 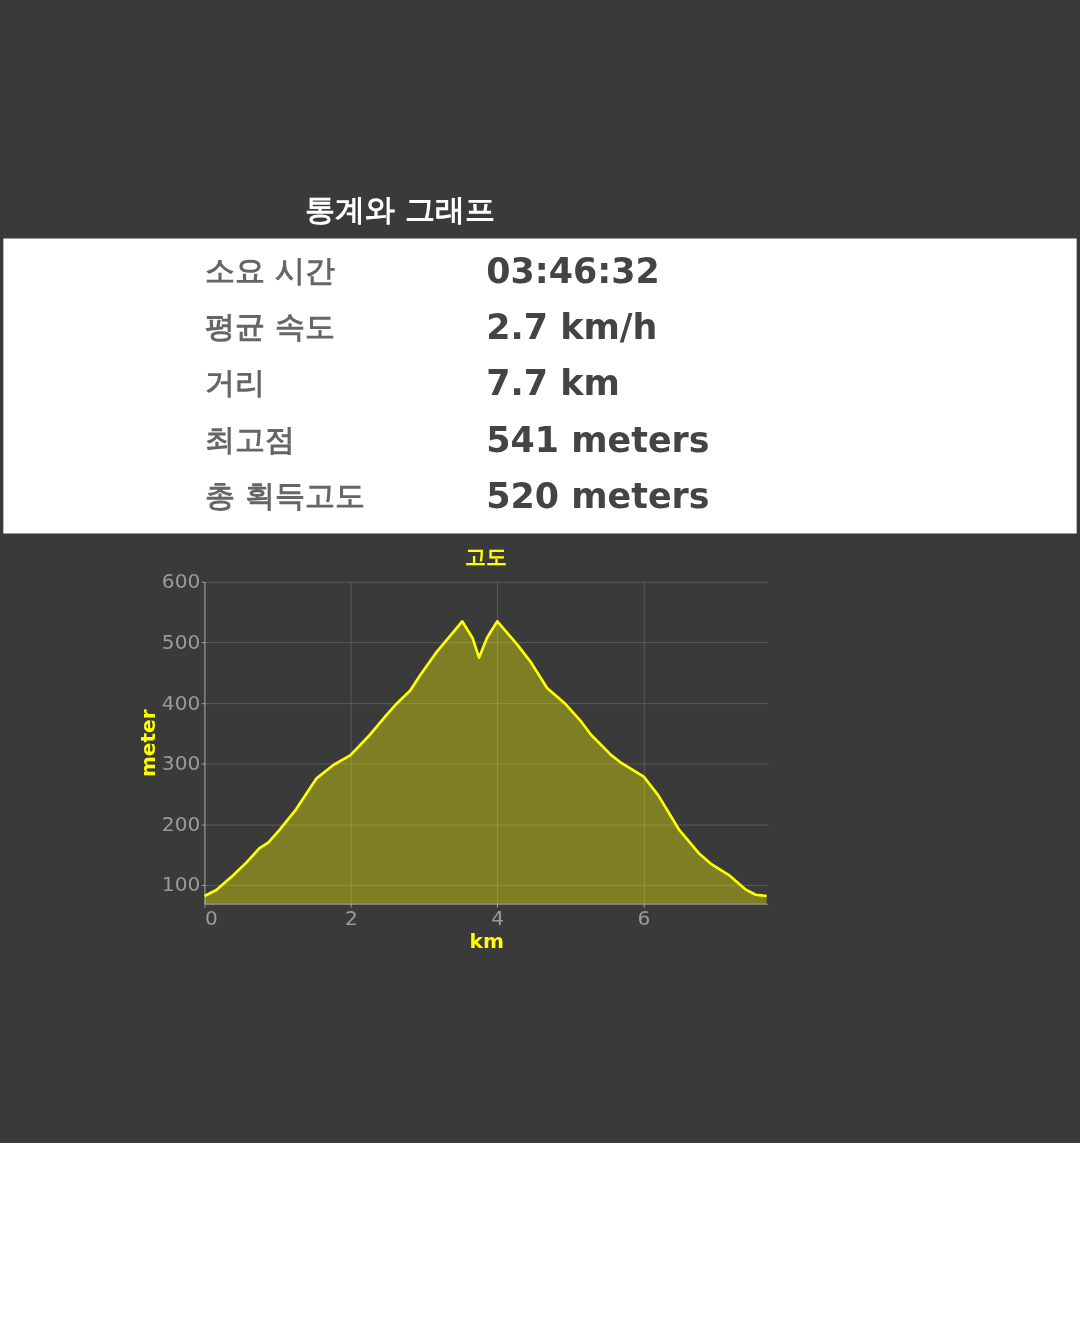 I want to click on y-tick-label: 200, so click(x=181, y=823).